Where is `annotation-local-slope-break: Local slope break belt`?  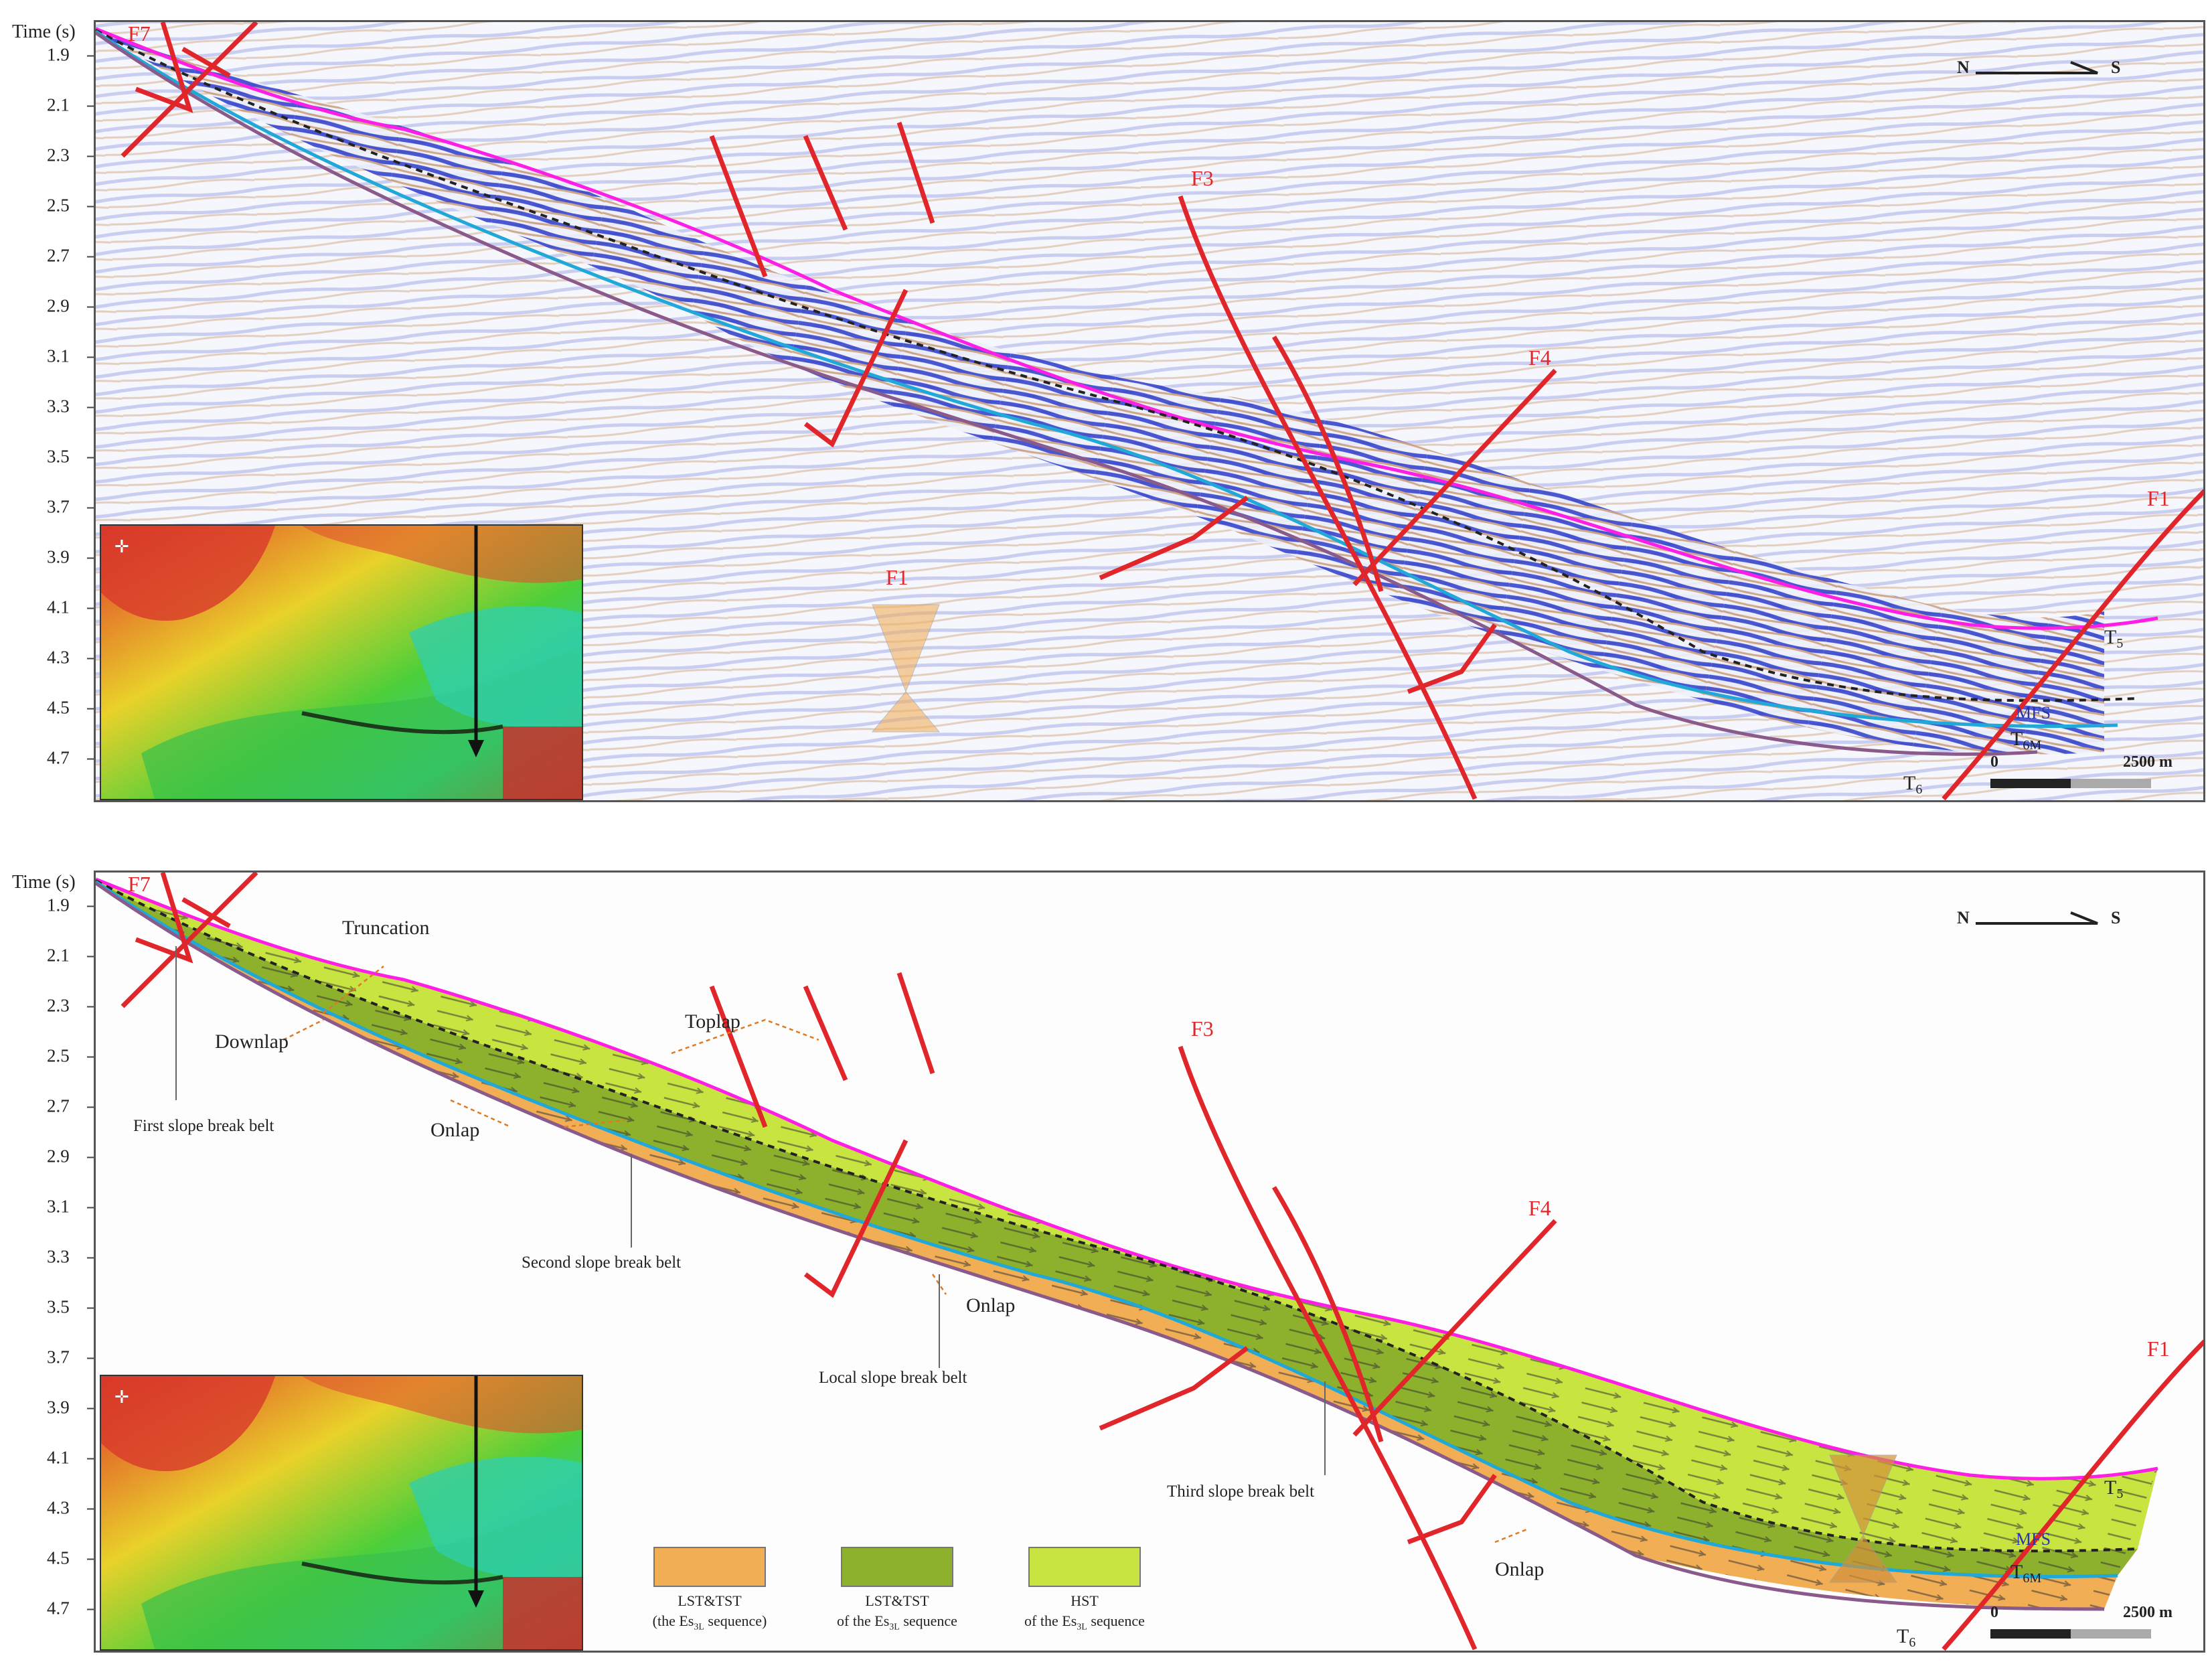 annotation-local-slope-break: Local slope break belt is located at coordinates (893, 1378).